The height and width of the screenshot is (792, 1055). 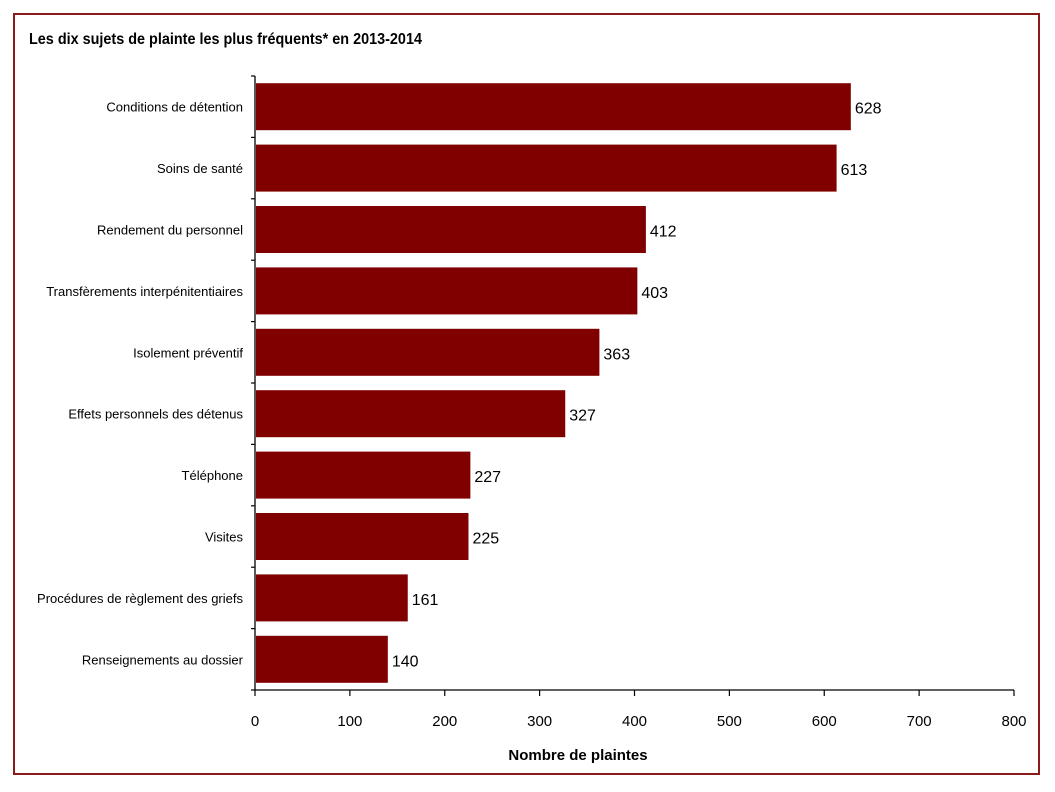 What do you see at coordinates (577, 755) in the screenshot?
I see `x-axis-title: Nombre de plaintes` at bounding box center [577, 755].